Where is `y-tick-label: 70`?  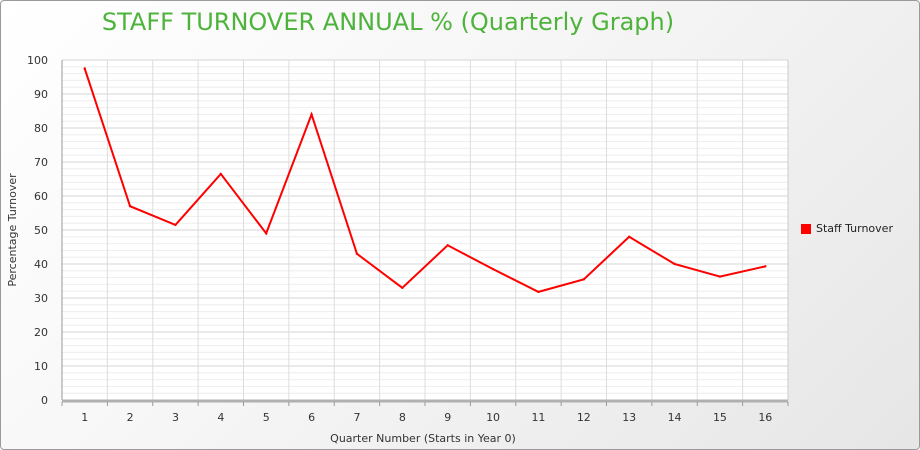 y-tick-label: 70 is located at coordinates (41, 162).